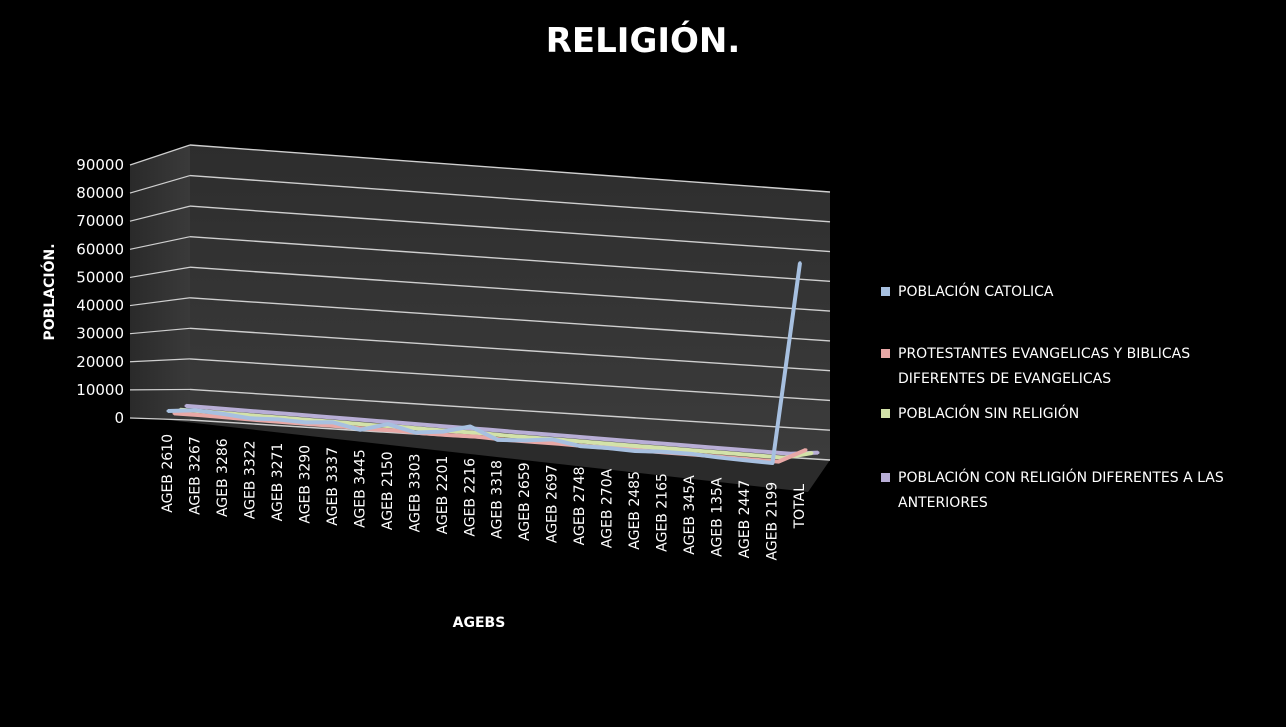  What do you see at coordinates (388, 490) in the screenshot?
I see `x-tick-label: AGEB 2150` at bounding box center [388, 490].